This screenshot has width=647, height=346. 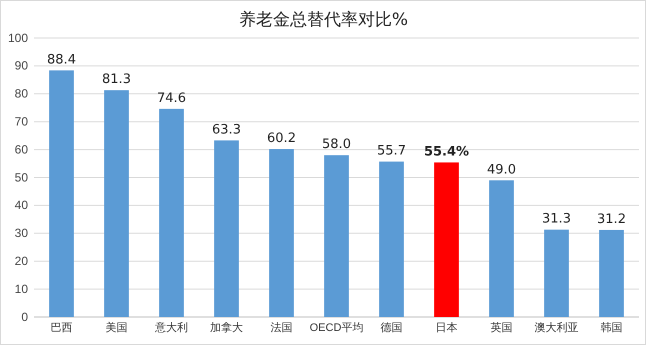 I want to click on x-tick-label: 德国, so click(x=391, y=328).